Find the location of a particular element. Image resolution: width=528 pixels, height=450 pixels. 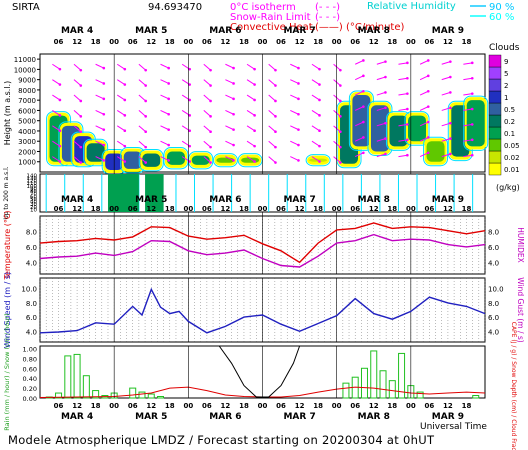

colorbar-tick-label: 0.01 is located at coordinates (512, 170).